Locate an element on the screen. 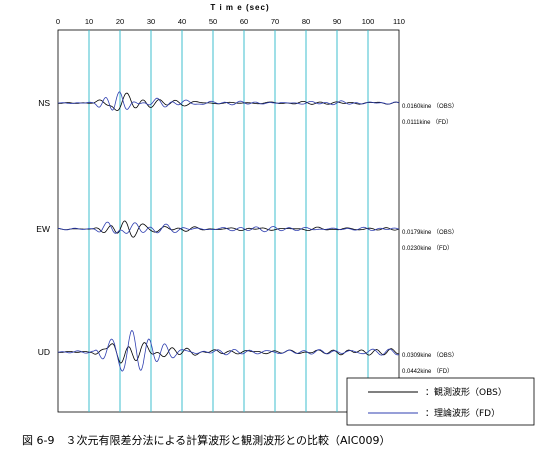  component-label-ew: EW is located at coordinates (43, 229).